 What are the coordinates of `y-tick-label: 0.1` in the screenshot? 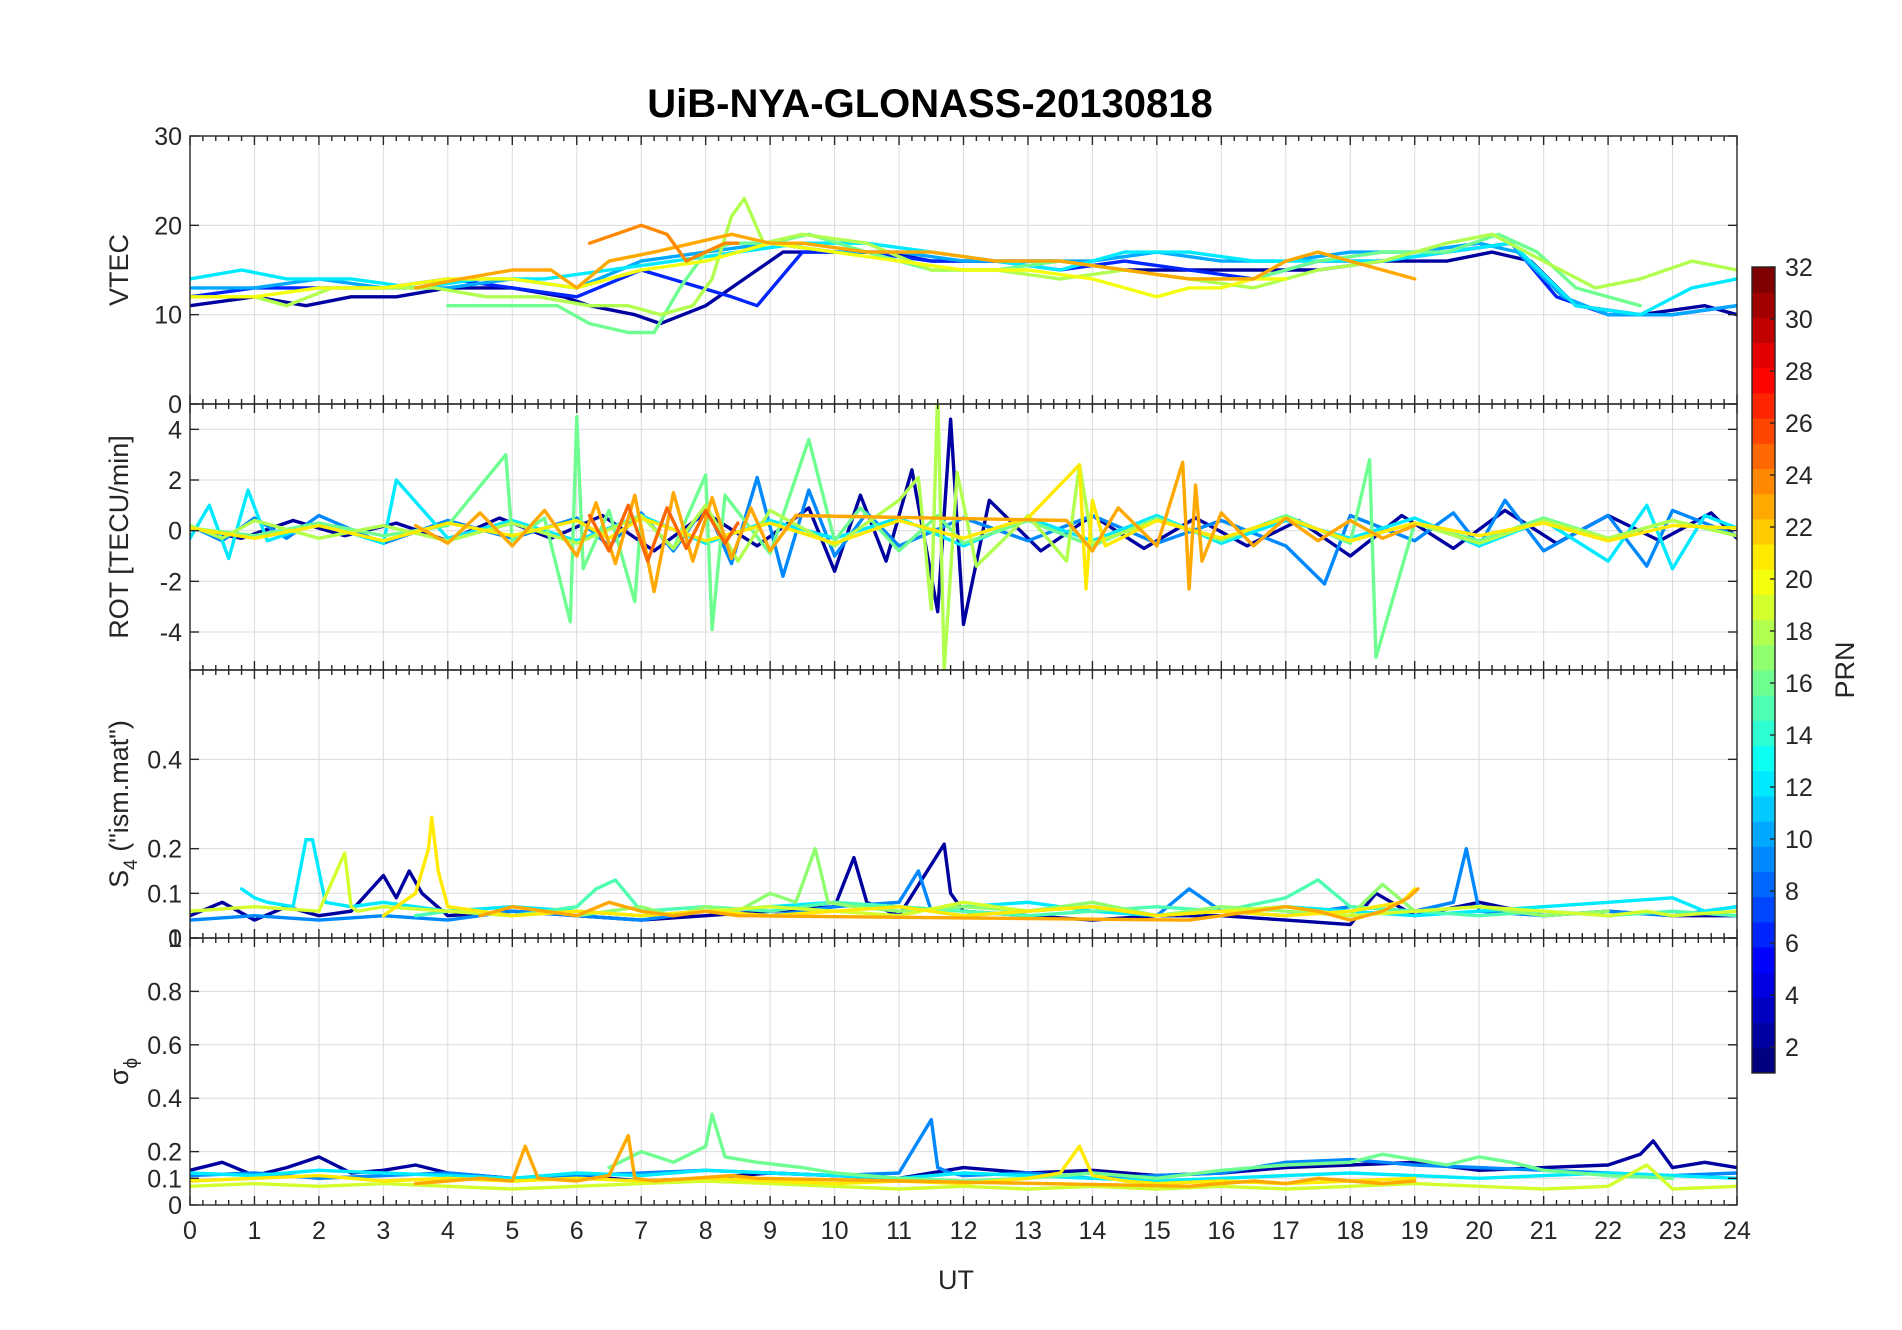 It's located at (164, 894).